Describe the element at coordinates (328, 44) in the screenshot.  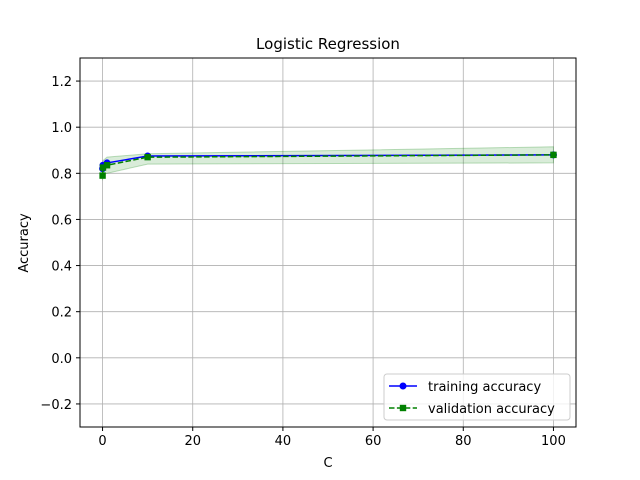
I see `chart-title: Logistic Regression` at that location.